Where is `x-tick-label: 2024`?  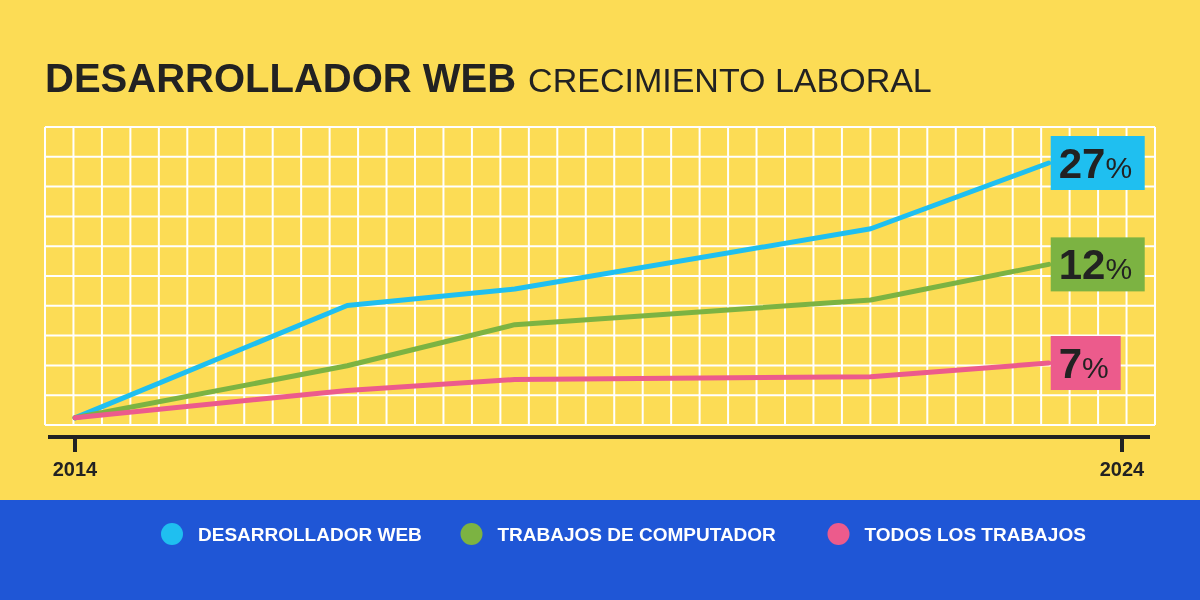 x-tick-label: 2024 is located at coordinates (1122, 469).